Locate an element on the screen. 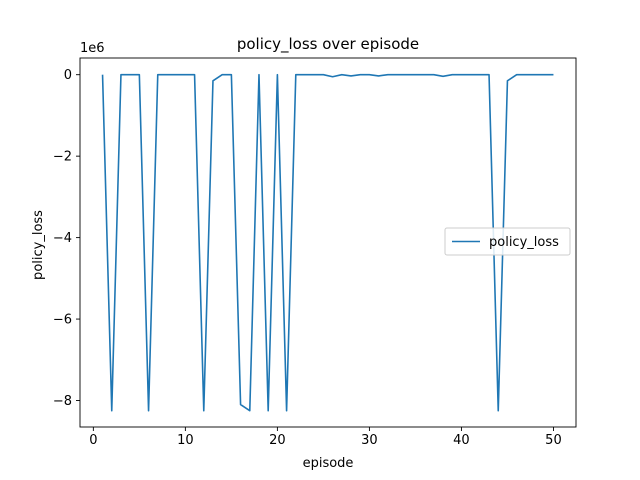  y-axis-label: policy_loss is located at coordinates (38, 245).